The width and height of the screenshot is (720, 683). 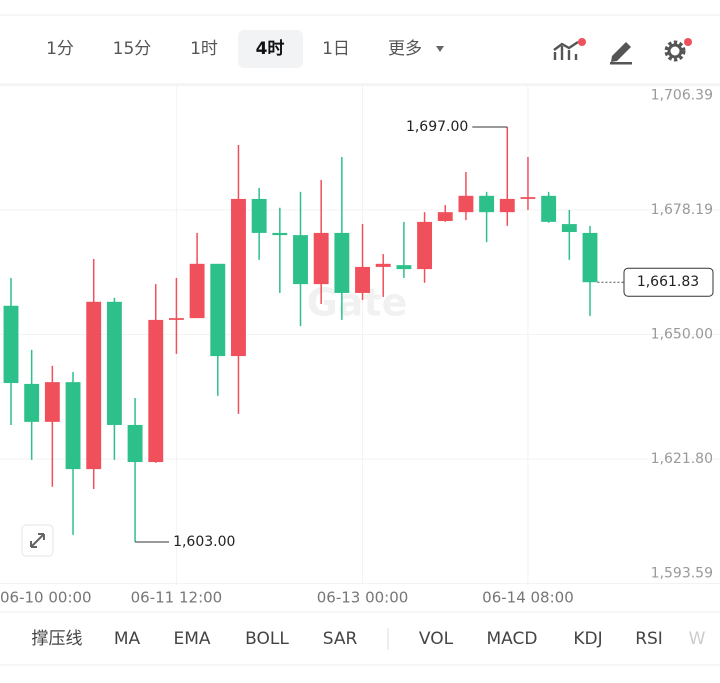 I want to click on indicator-tab: VOL, so click(x=436, y=639).